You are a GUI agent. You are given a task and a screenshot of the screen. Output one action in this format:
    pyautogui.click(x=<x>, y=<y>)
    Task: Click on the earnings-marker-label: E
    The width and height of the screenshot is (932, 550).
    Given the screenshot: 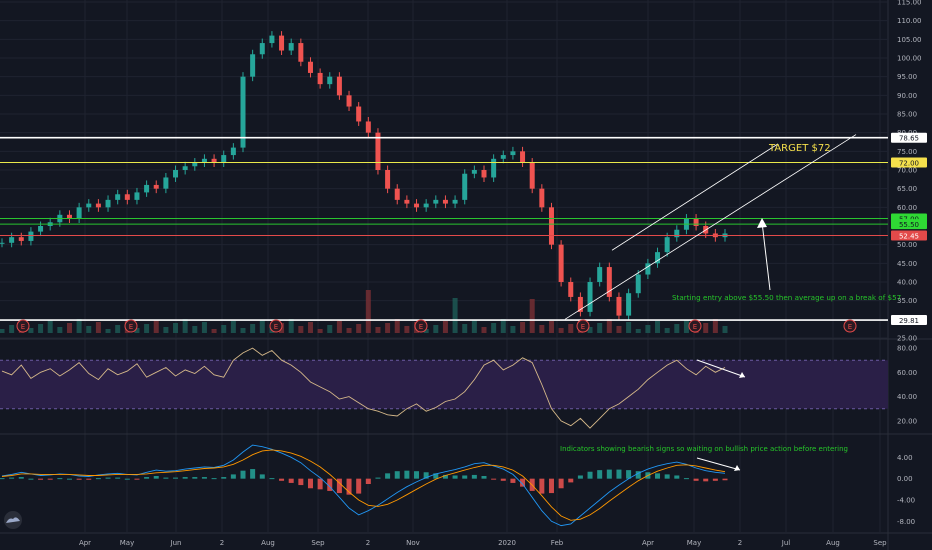 What is the action you would take?
    pyautogui.click(x=421, y=327)
    